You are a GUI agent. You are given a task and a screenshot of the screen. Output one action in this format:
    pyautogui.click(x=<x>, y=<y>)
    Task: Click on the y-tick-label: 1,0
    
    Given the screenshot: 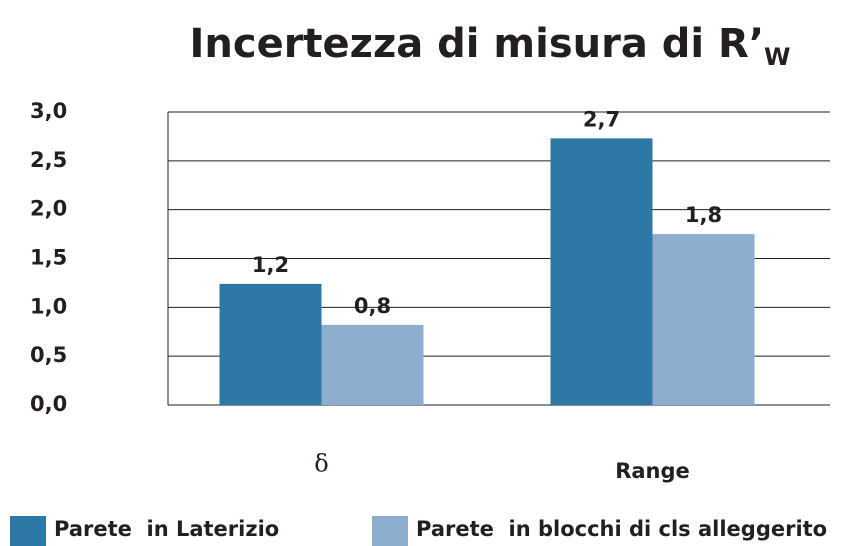 What is the action you would take?
    pyautogui.click(x=48, y=306)
    